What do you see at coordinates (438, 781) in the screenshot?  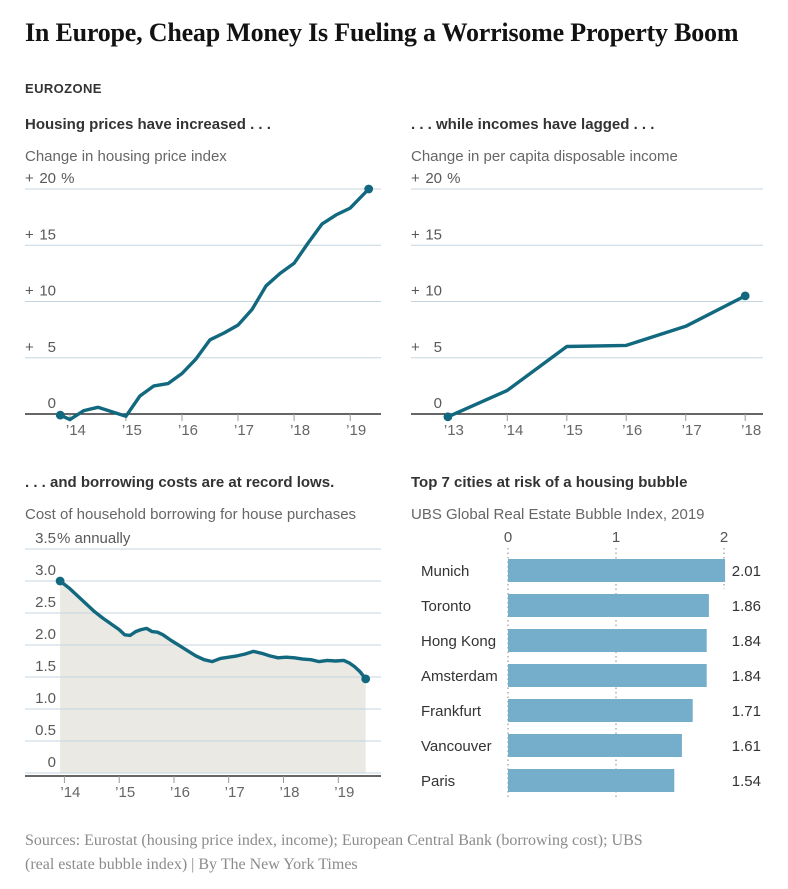 I see `svg-text: Paris` at bounding box center [438, 781].